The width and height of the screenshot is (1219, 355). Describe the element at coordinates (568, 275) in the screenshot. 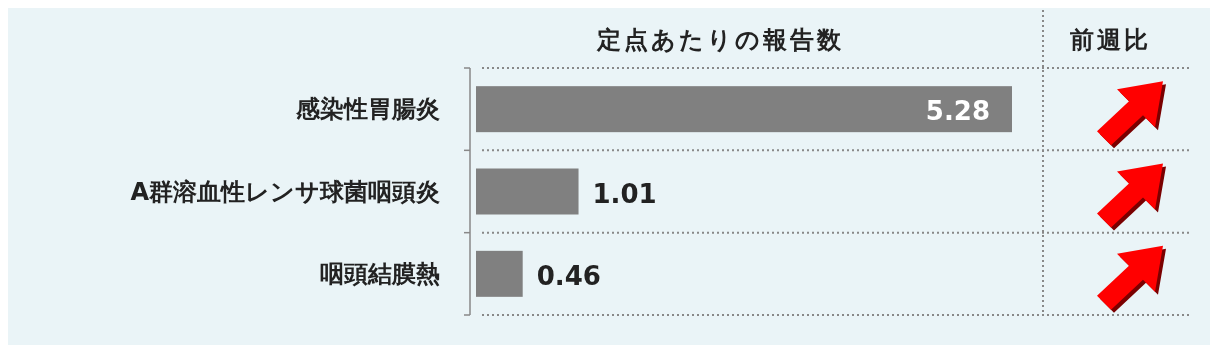

I see `data-label: 0.46` at that location.